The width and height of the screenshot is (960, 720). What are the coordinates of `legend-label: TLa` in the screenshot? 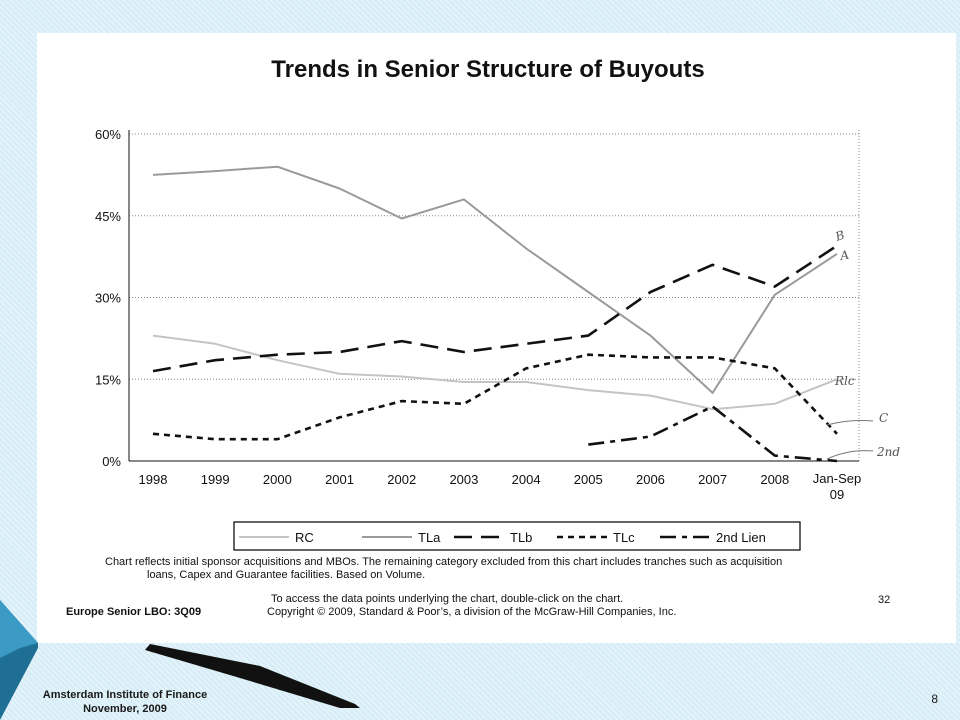 It's located at (429, 537).